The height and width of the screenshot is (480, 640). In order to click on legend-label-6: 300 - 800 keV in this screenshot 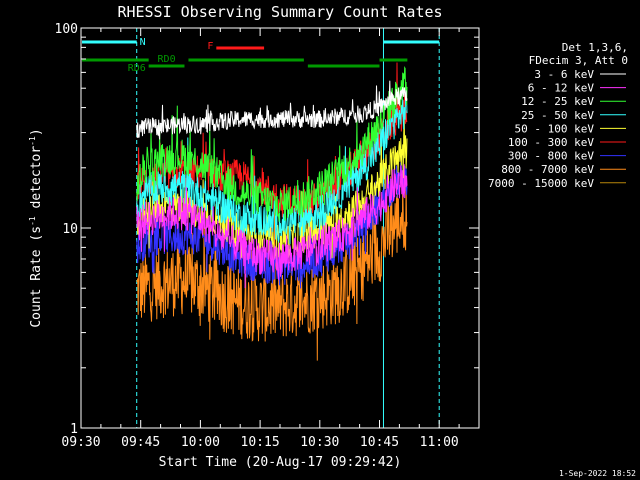, I will do `click(551, 156)`.